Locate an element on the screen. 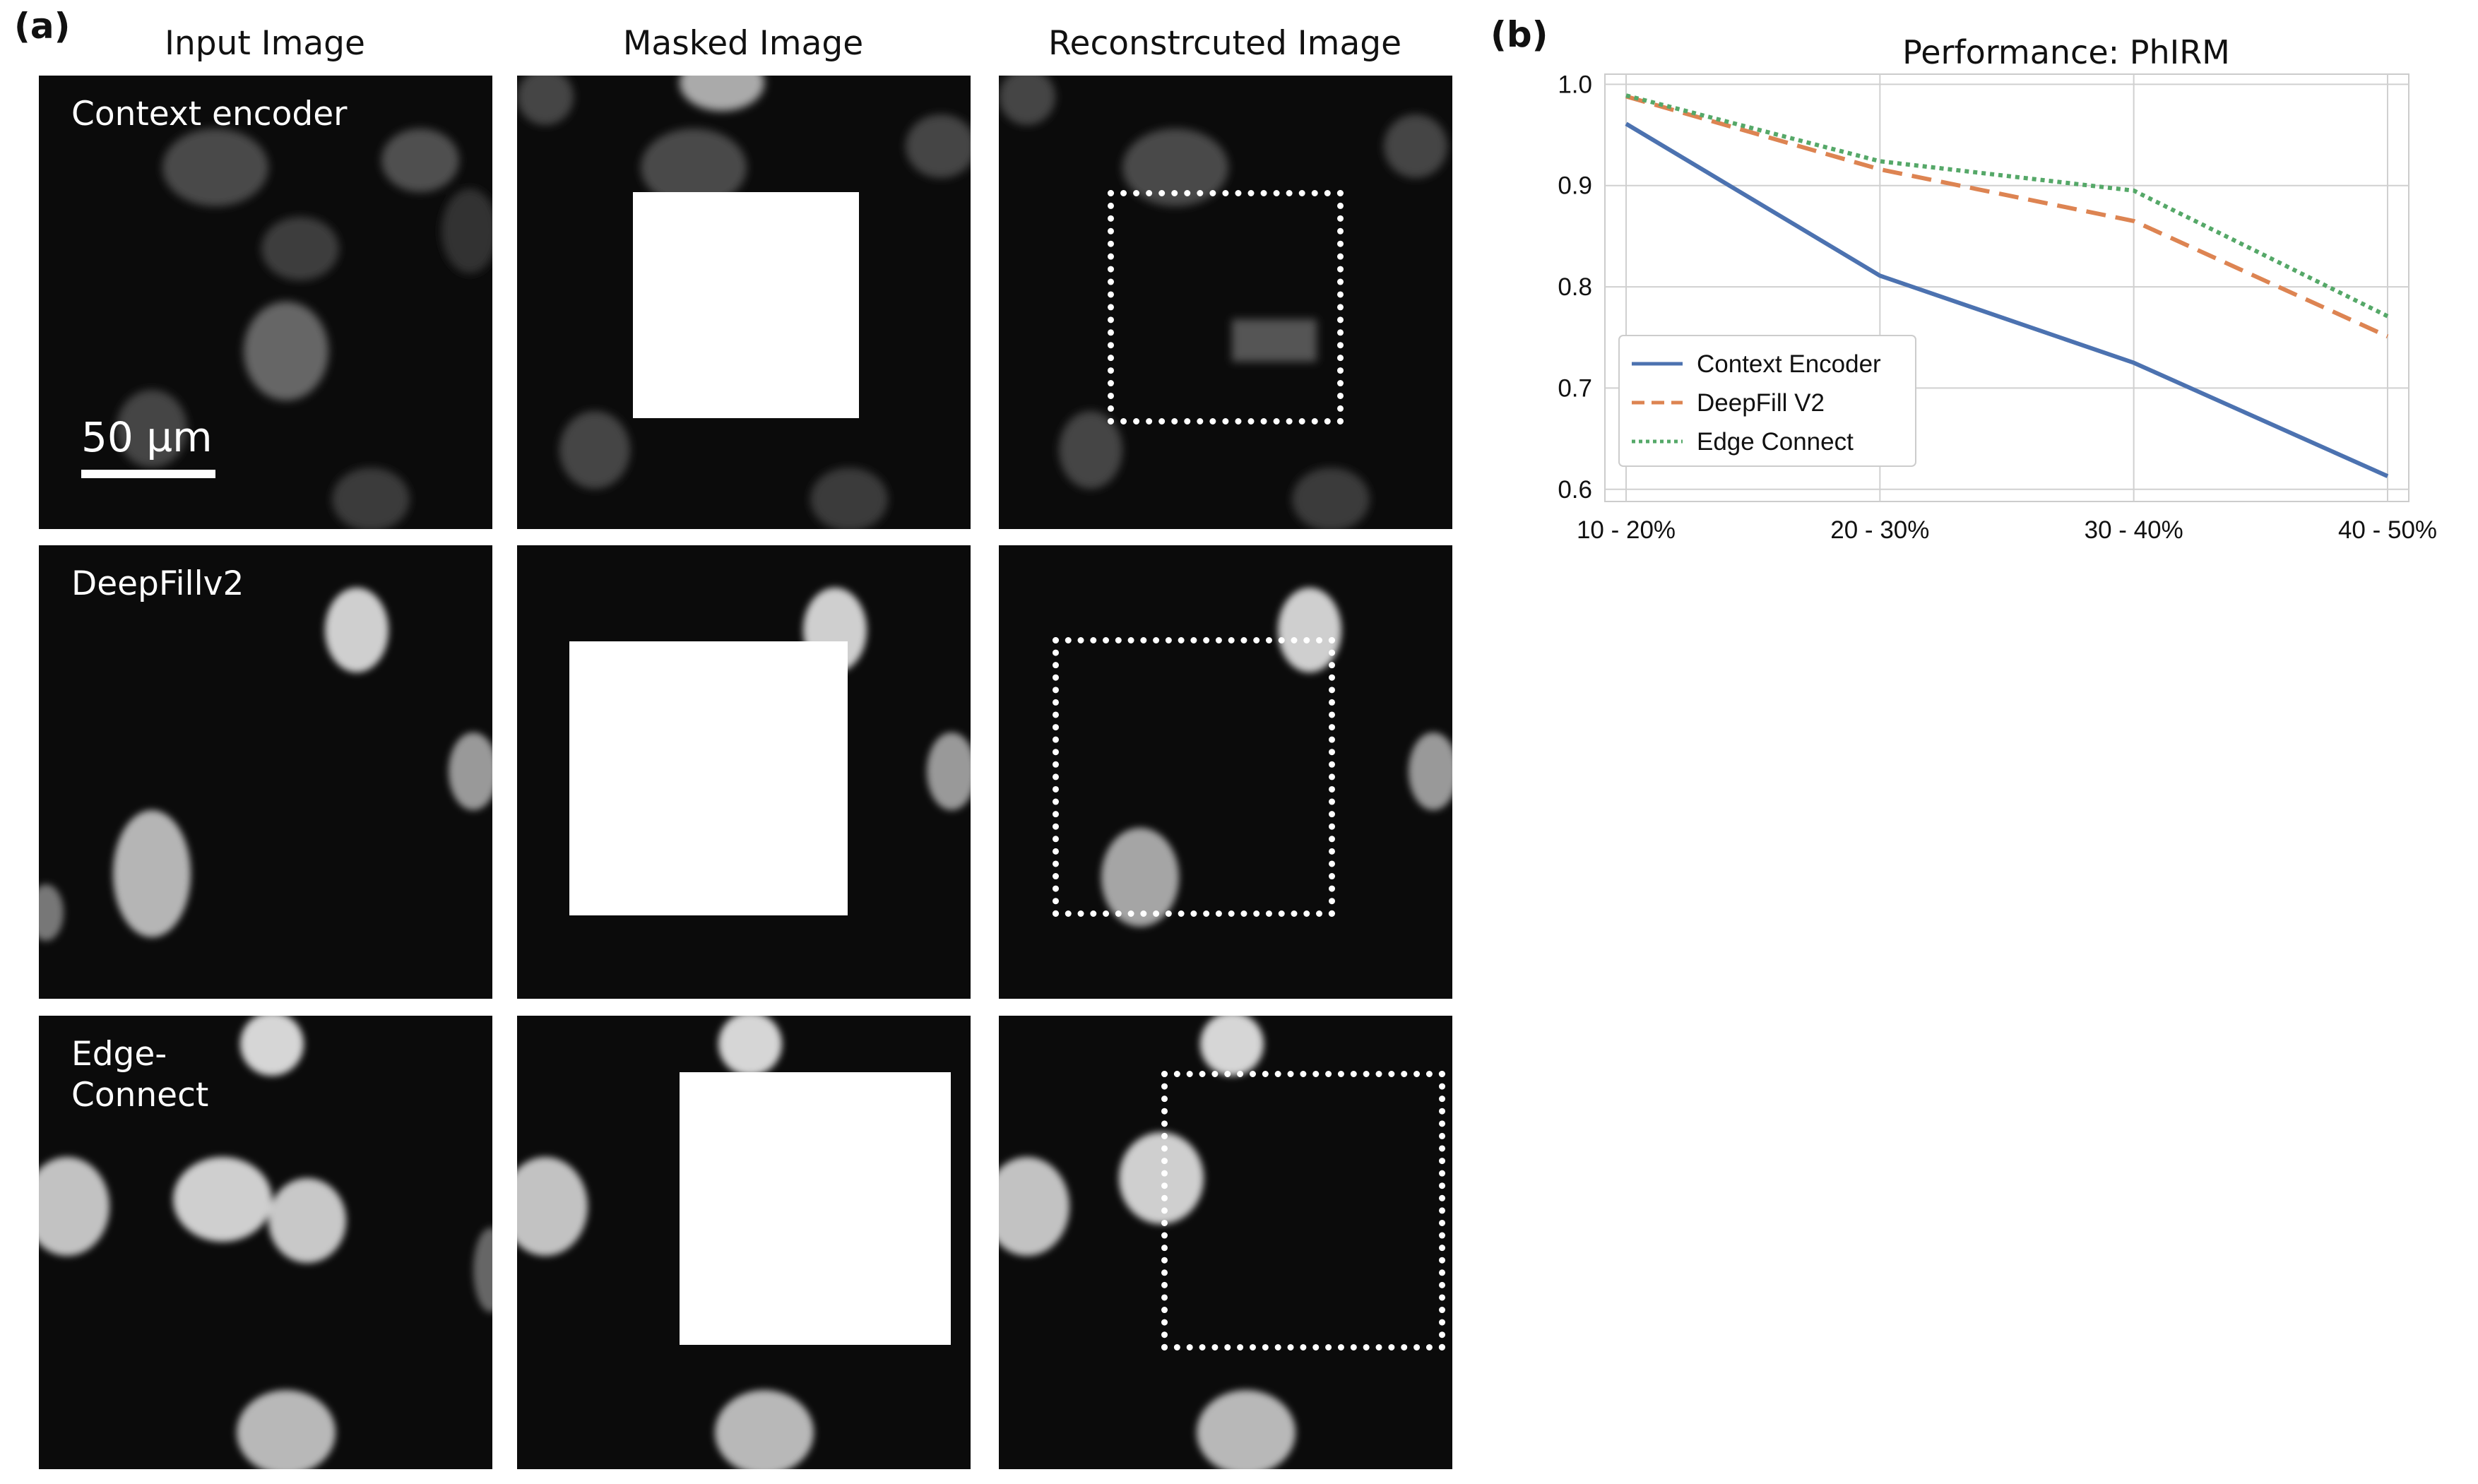 This screenshot has height=1484, width=2478. input-image-context-encoder: Context encoder 50 µm is located at coordinates (265, 302).